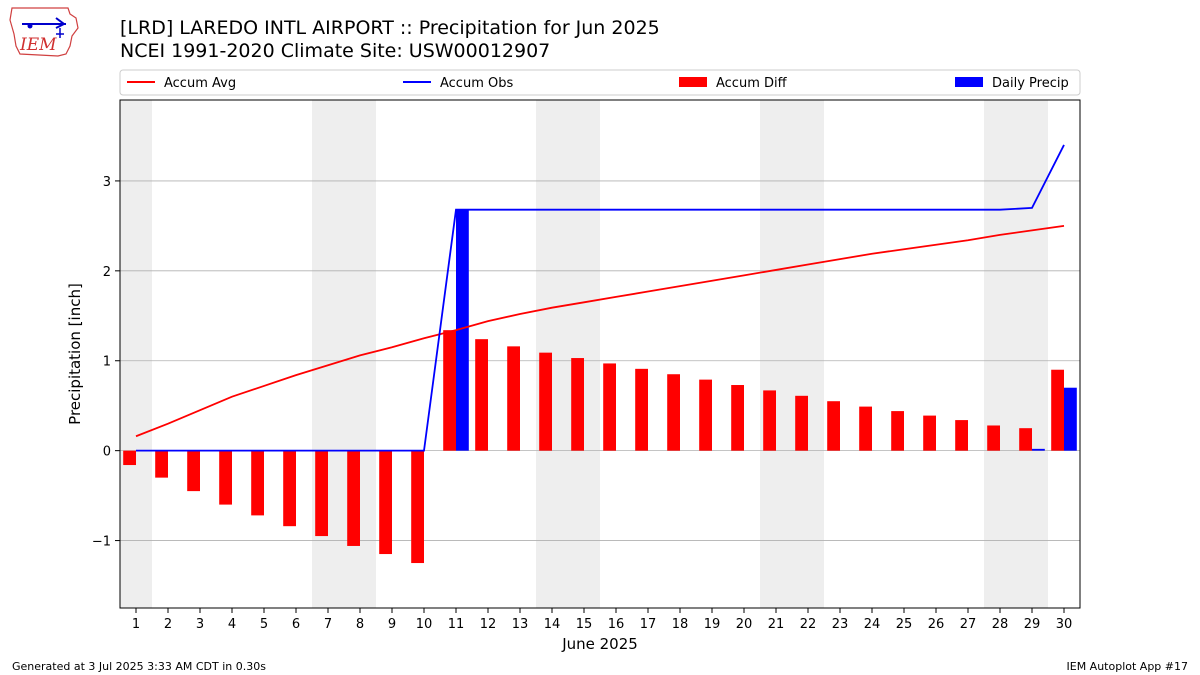  I want to click on logo-text: IEM, so click(38, 45).